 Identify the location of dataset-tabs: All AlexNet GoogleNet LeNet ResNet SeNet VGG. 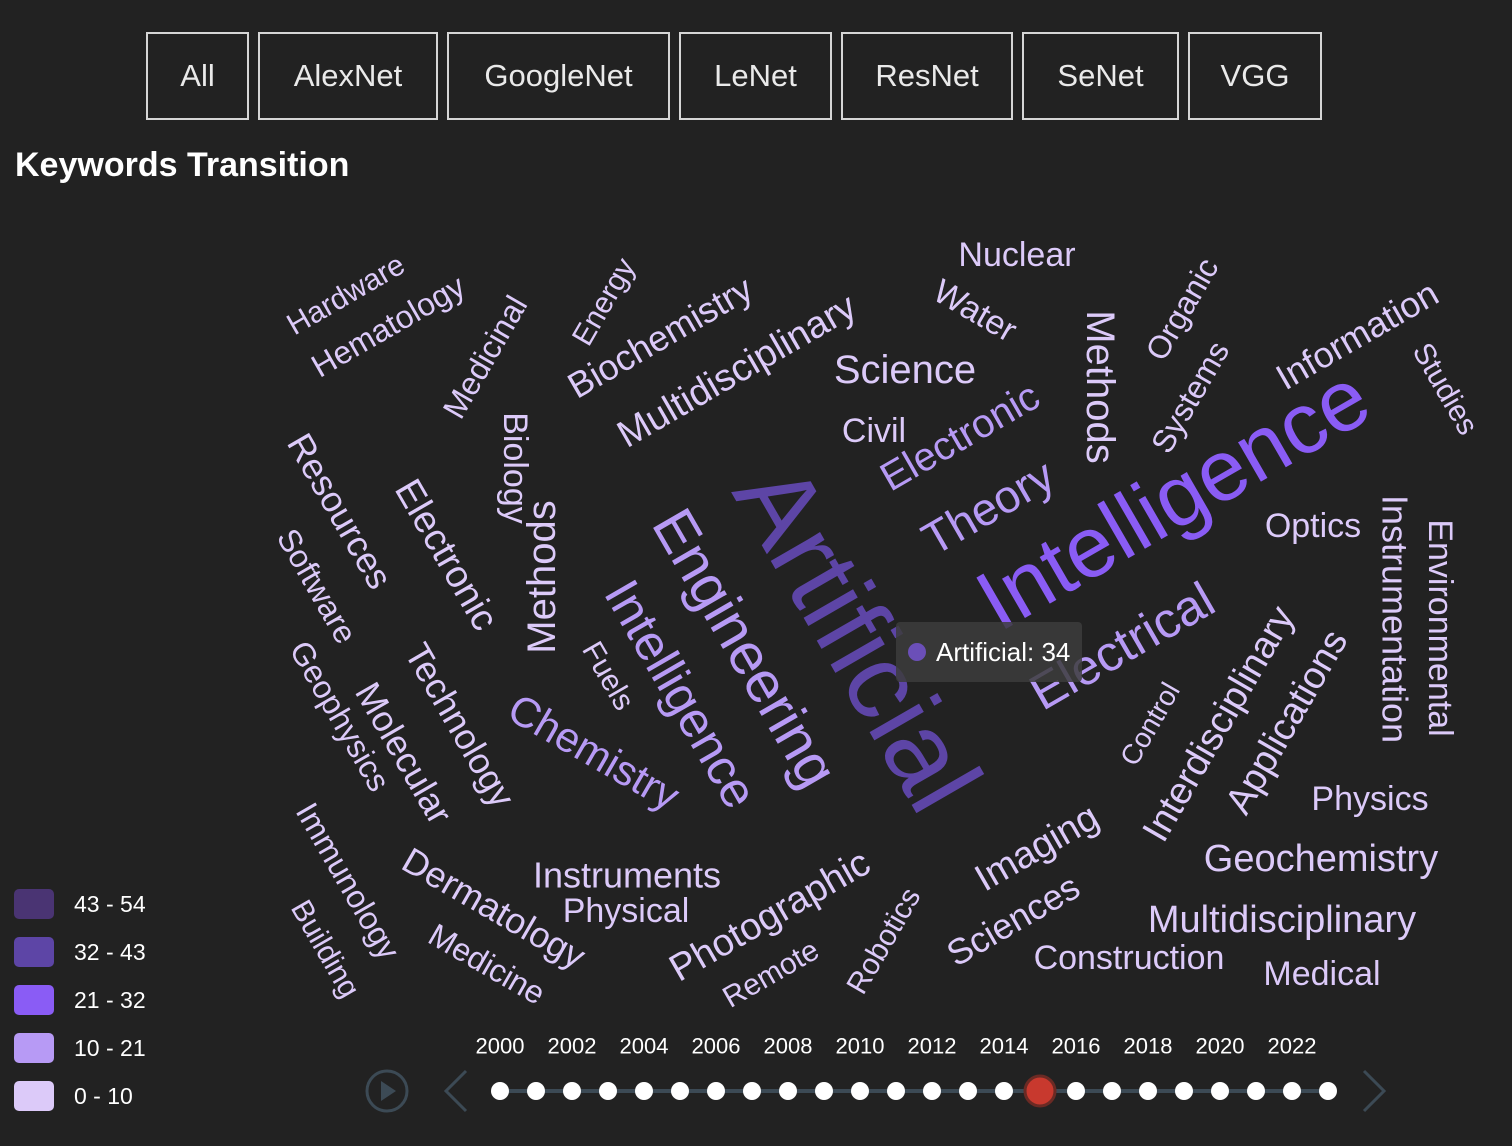
(734, 76).